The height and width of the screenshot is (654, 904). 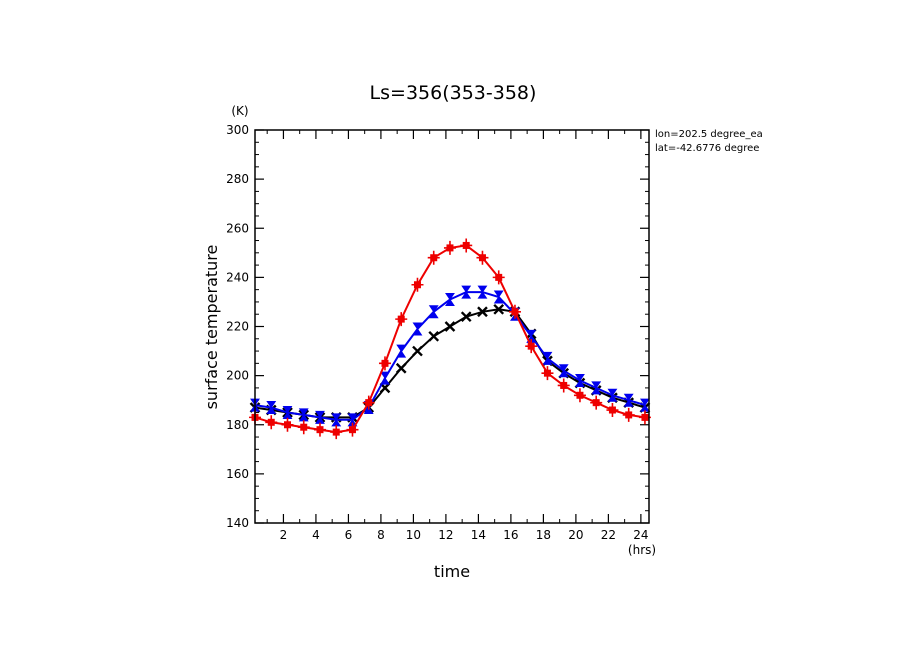 I want to click on x-unit-label: (hrs), so click(x=642, y=550).